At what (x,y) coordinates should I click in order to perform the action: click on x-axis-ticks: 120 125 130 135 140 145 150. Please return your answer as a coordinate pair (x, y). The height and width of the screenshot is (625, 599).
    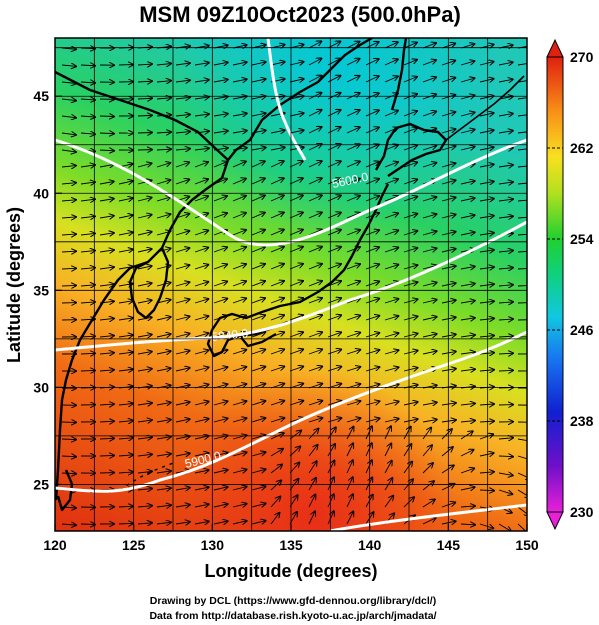
    Looking at the image, I should click on (291, 538).